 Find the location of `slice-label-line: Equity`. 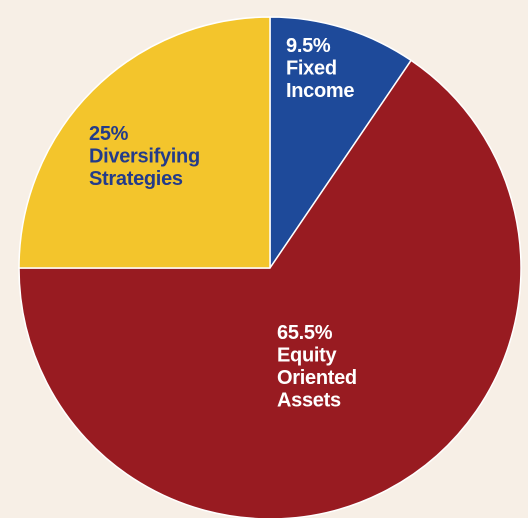

slice-label-line: Equity is located at coordinates (307, 356).